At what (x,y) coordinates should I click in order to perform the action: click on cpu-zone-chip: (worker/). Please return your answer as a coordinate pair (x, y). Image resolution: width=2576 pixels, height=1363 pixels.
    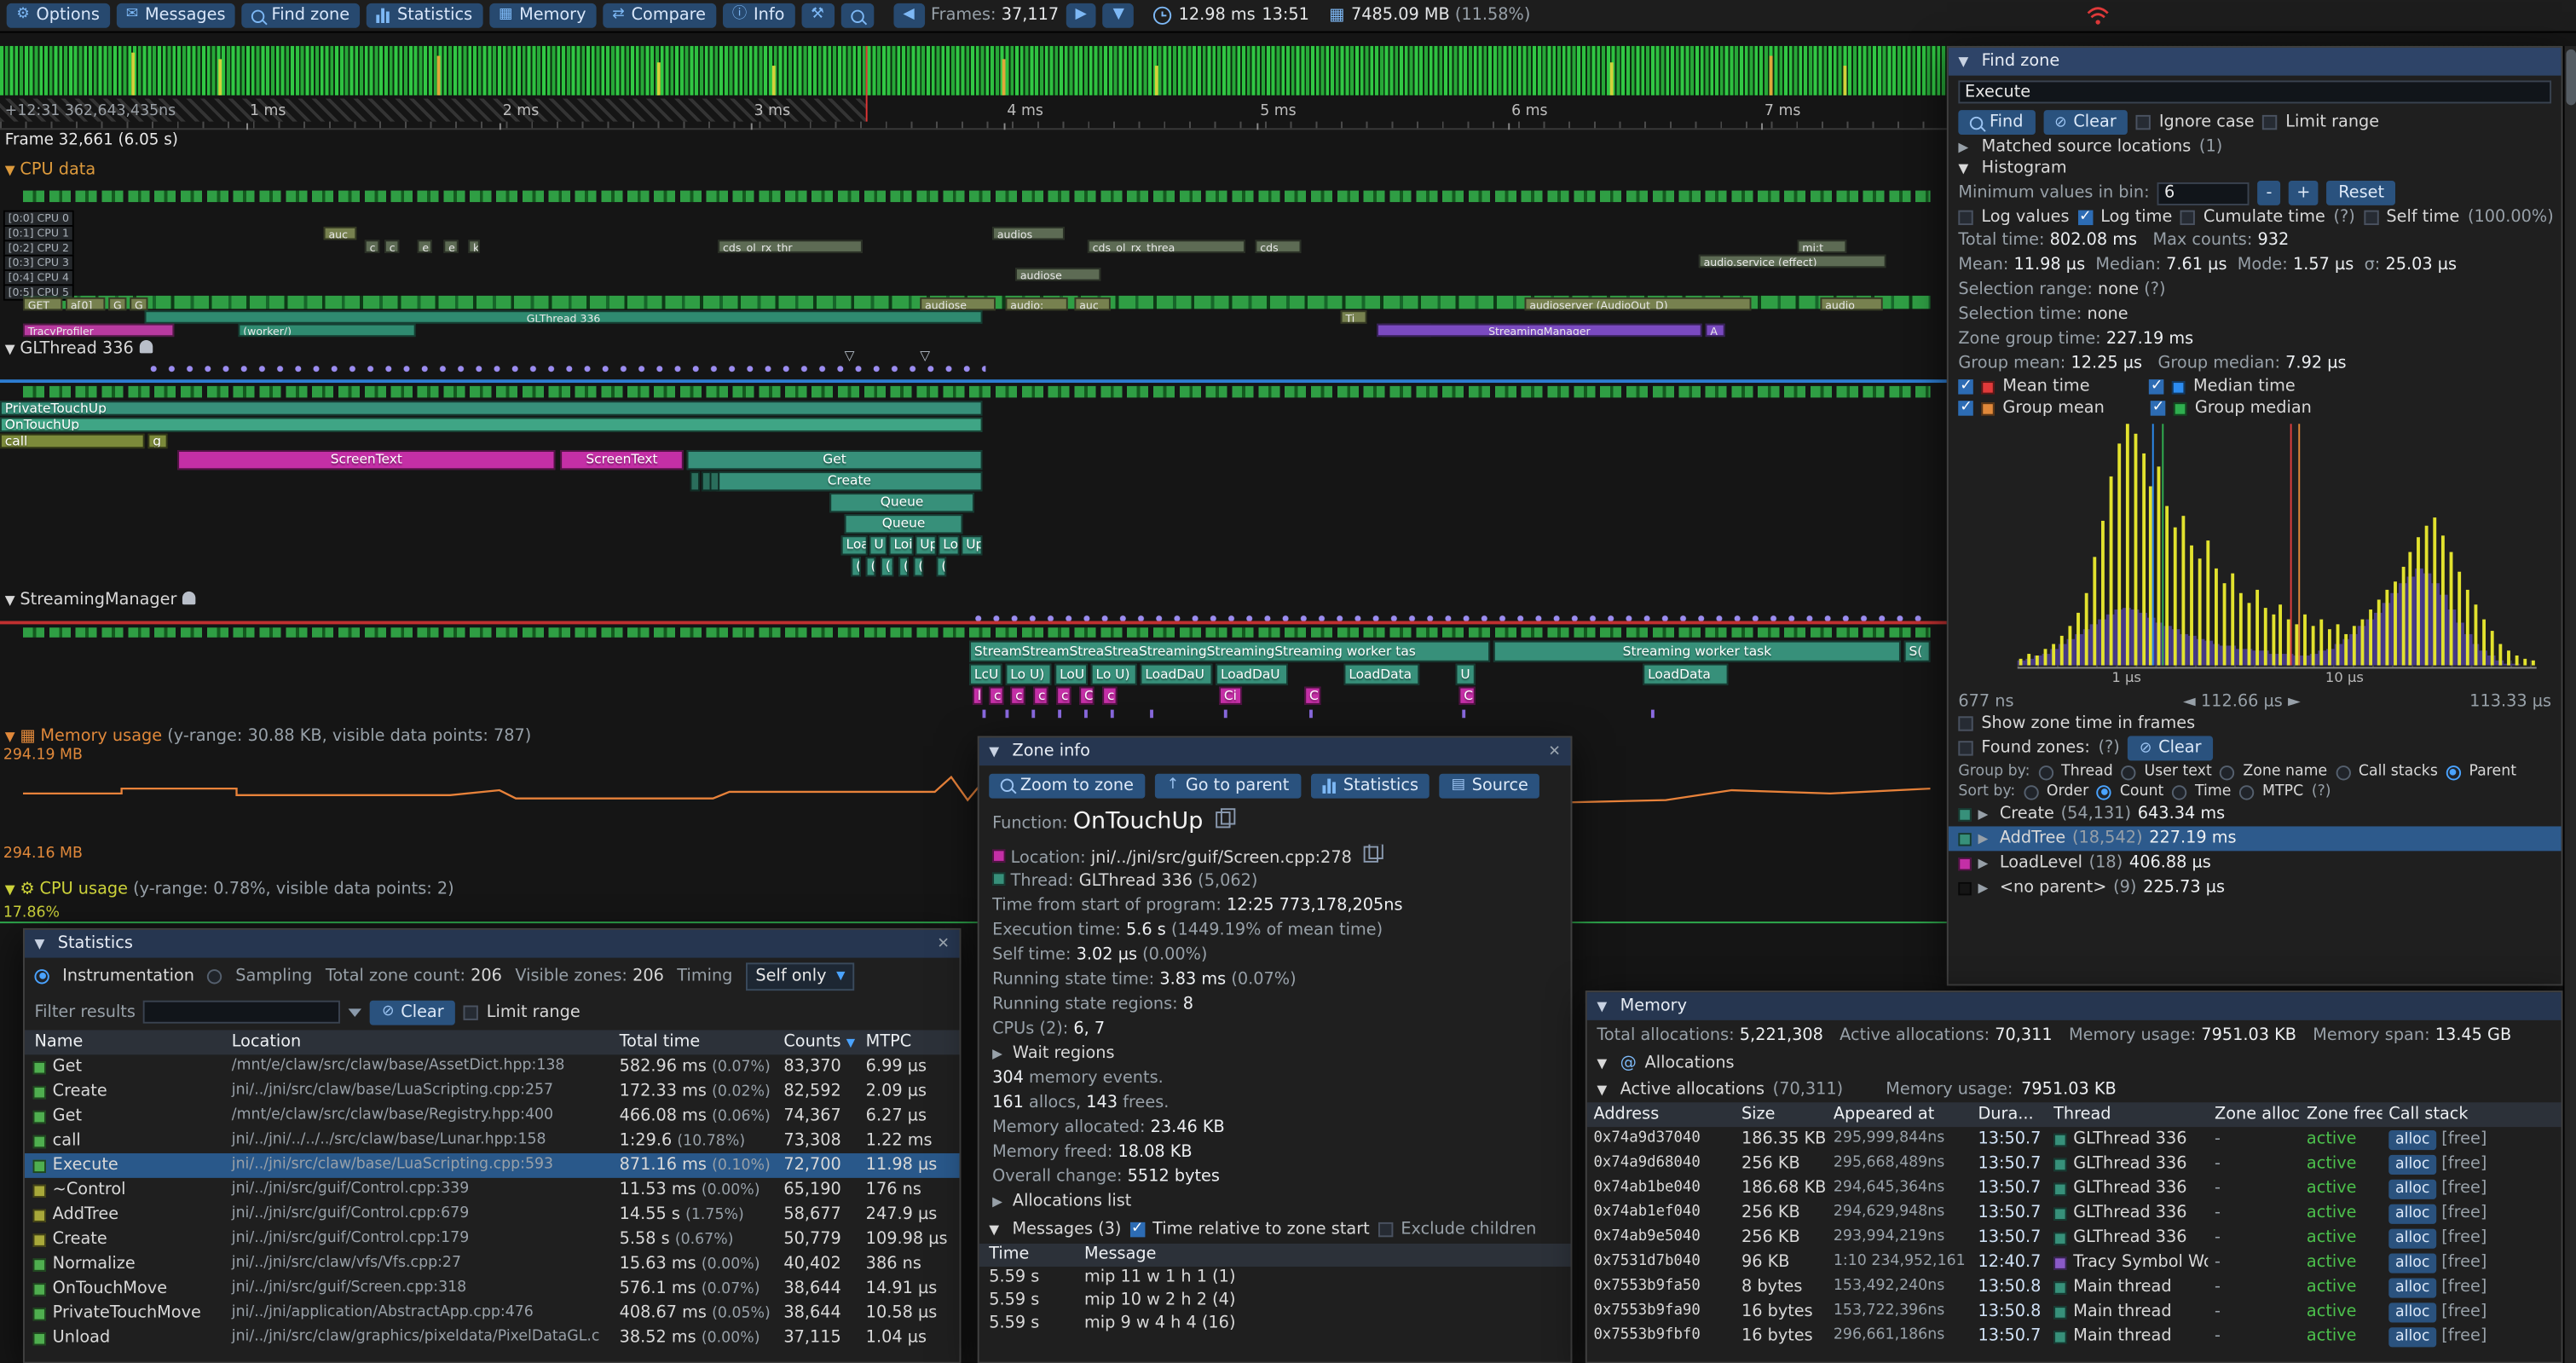
    Looking at the image, I should click on (327, 330).